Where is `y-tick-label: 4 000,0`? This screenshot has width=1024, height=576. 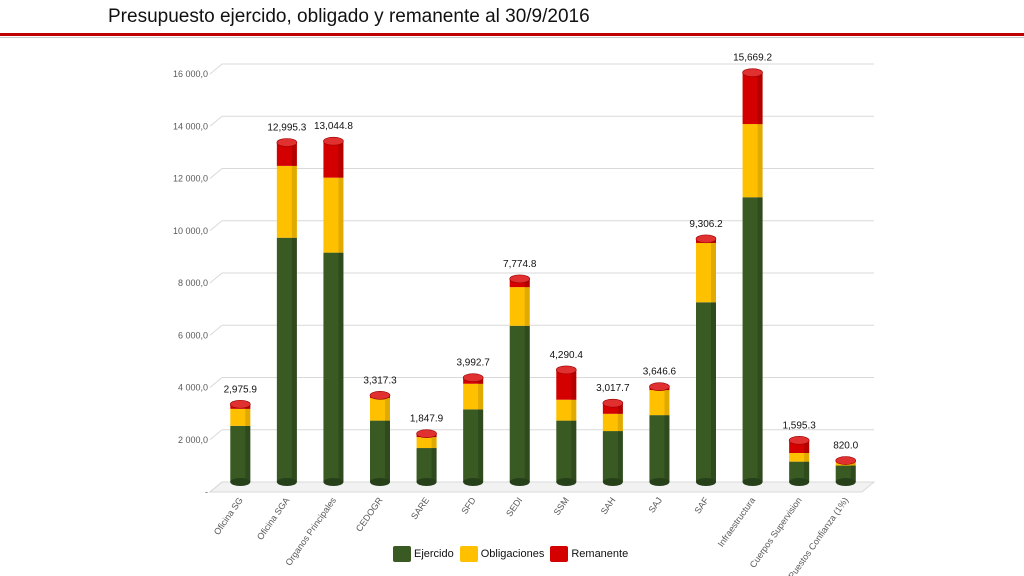 y-tick-label: 4 000,0 is located at coordinates (193, 388).